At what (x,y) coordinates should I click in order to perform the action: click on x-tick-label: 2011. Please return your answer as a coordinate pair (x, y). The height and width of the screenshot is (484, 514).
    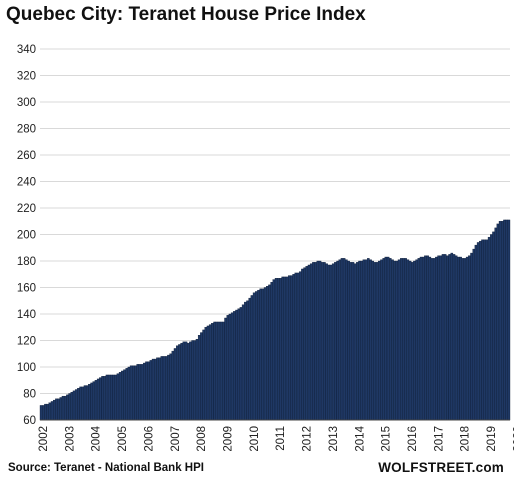
    Looking at the image, I should click on (281, 438).